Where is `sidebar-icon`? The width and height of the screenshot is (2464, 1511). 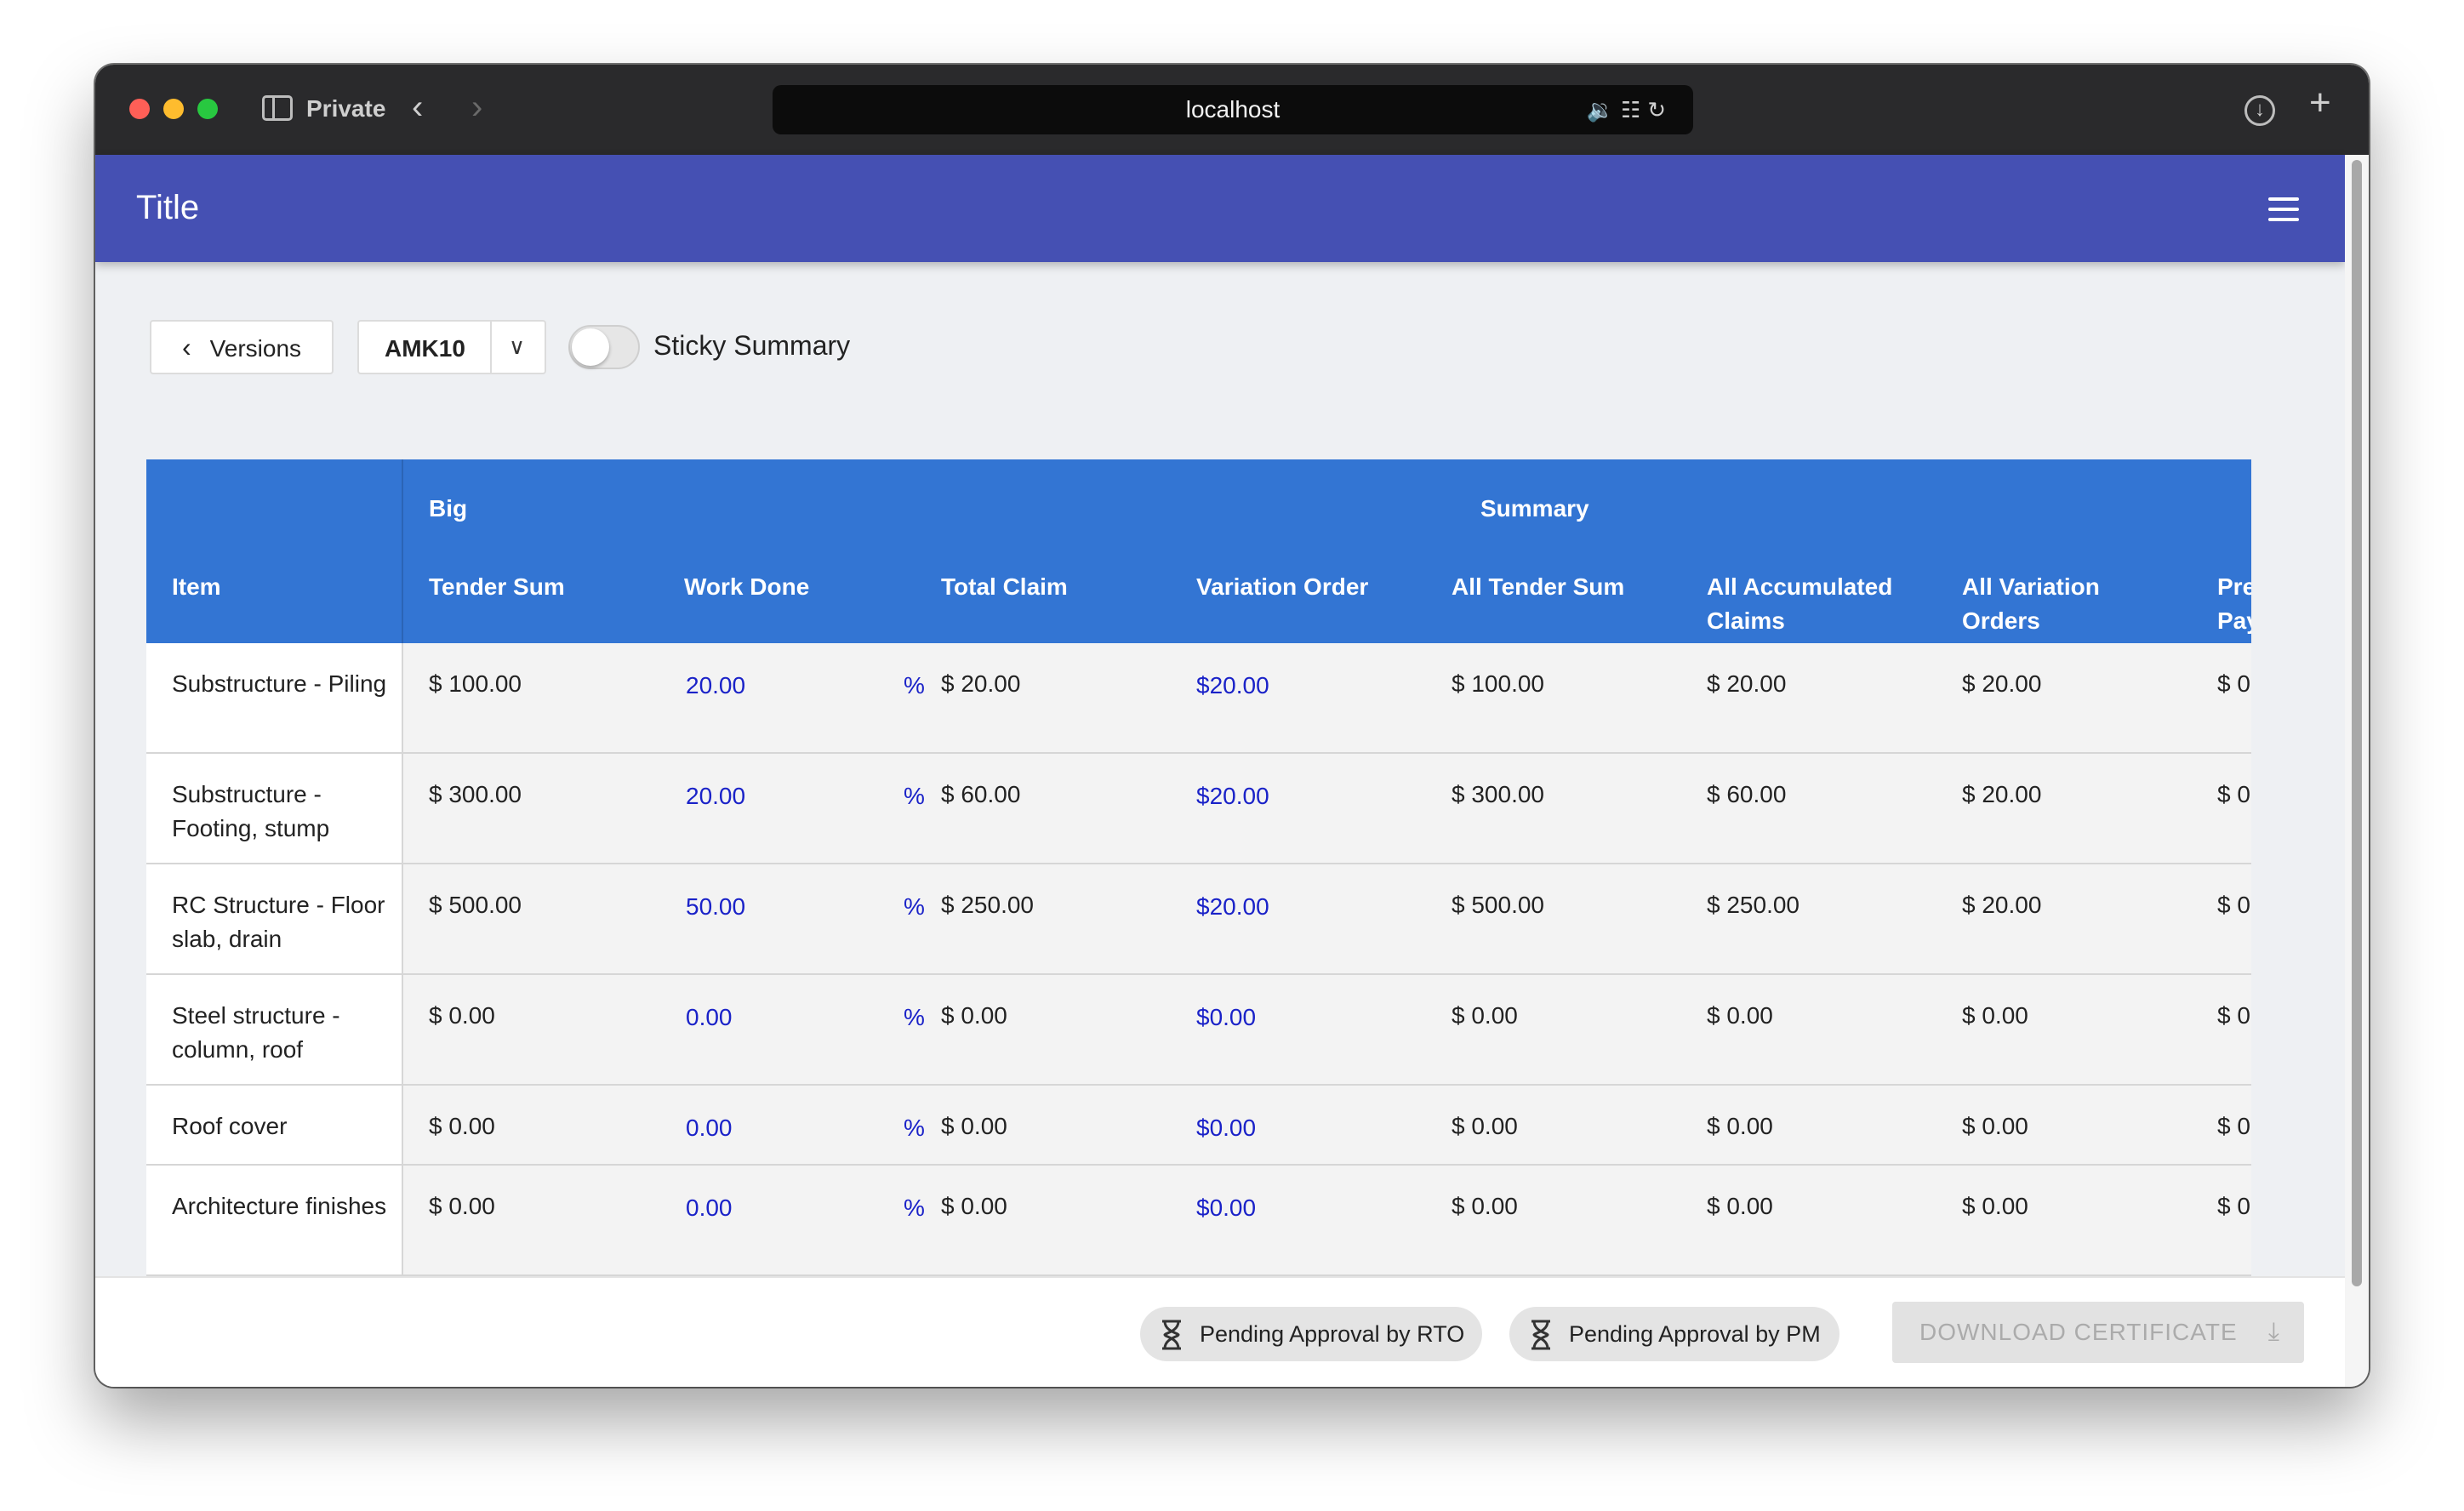 sidebar-icon is located at coordinates (277, 108).